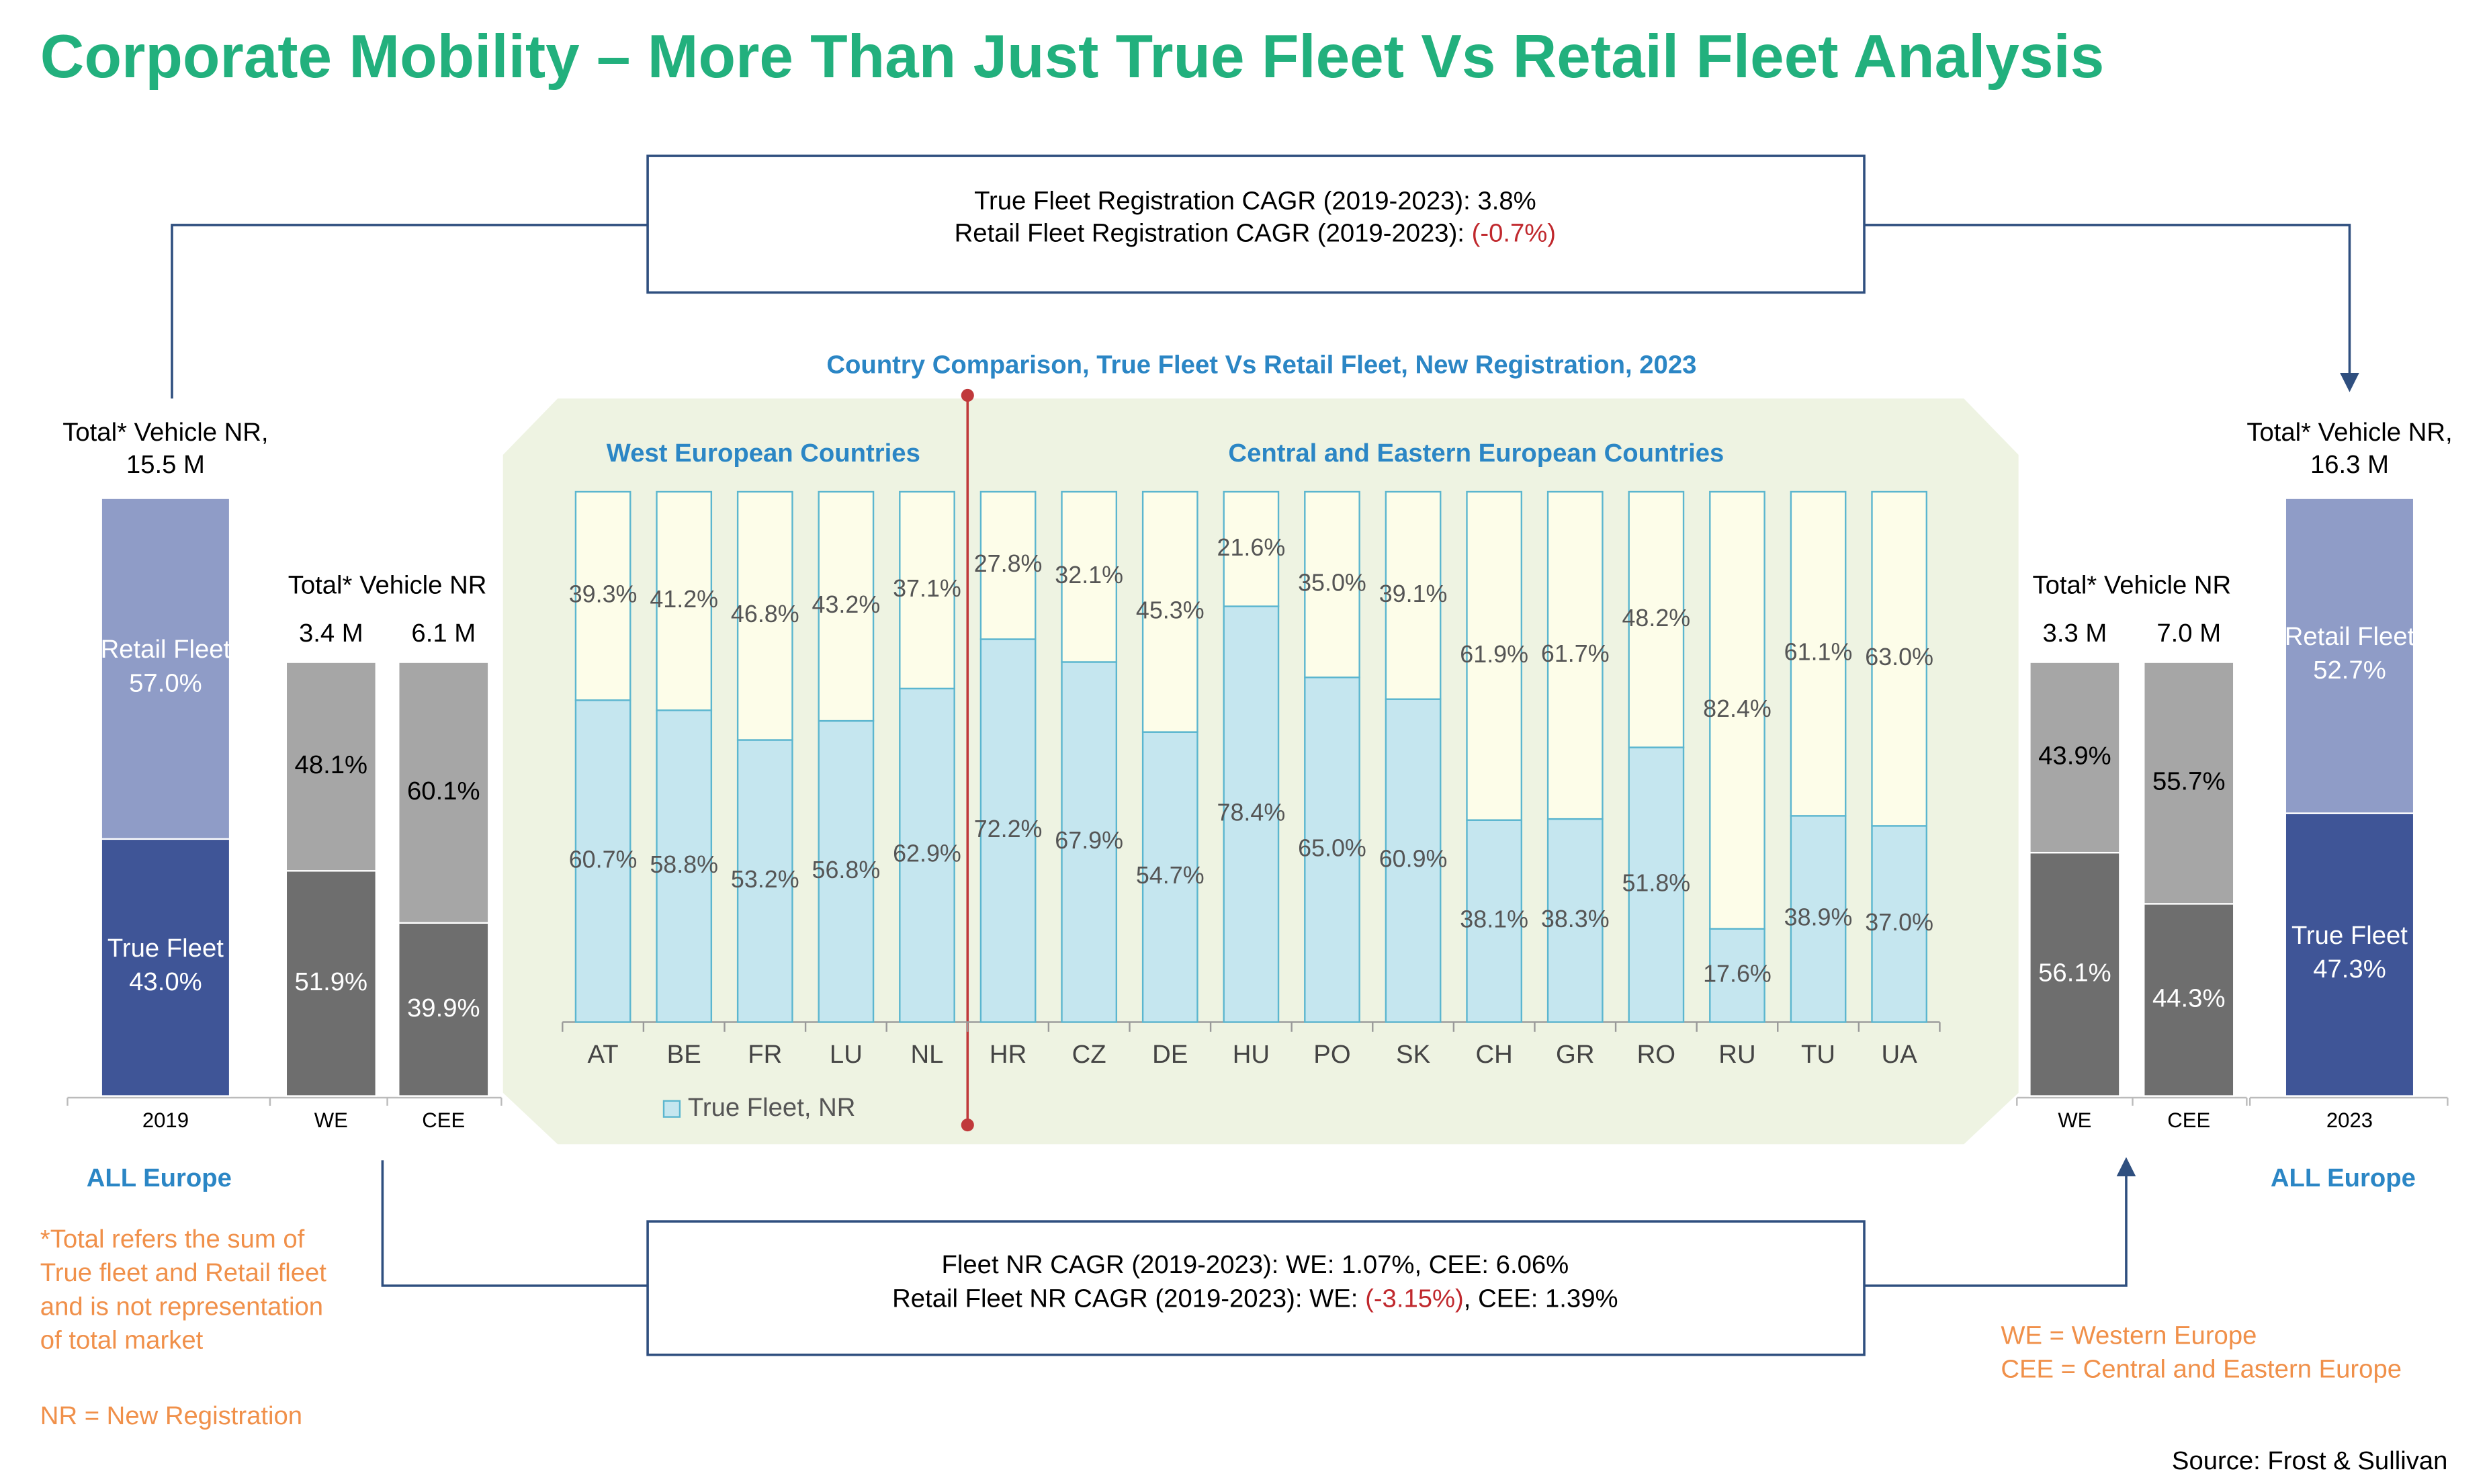  I want to click on total-heading: 16.3 M, so click(2350, 464).